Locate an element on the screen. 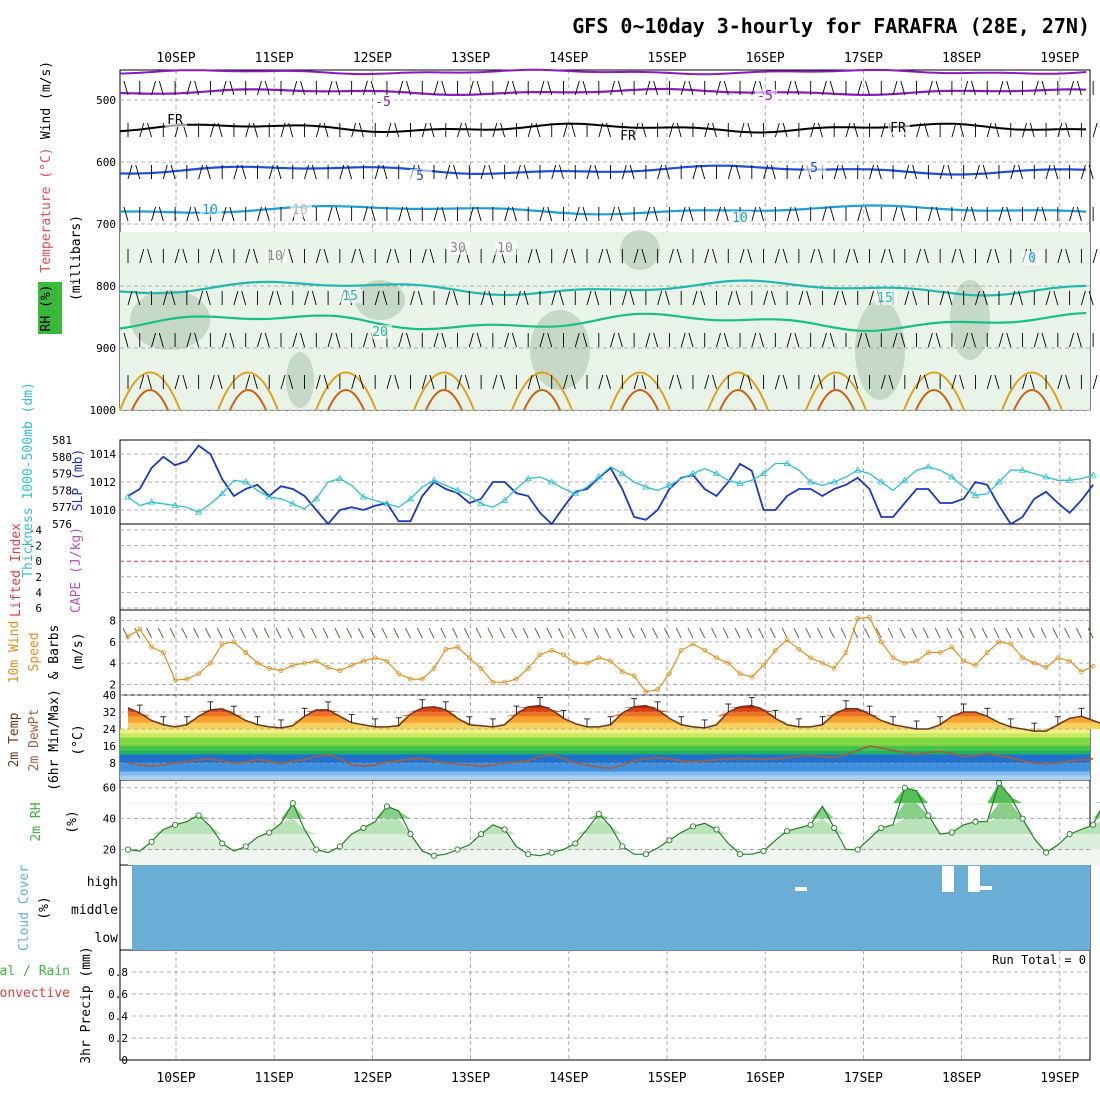  rh-tick: 40 is located at coordinates (109, 819).